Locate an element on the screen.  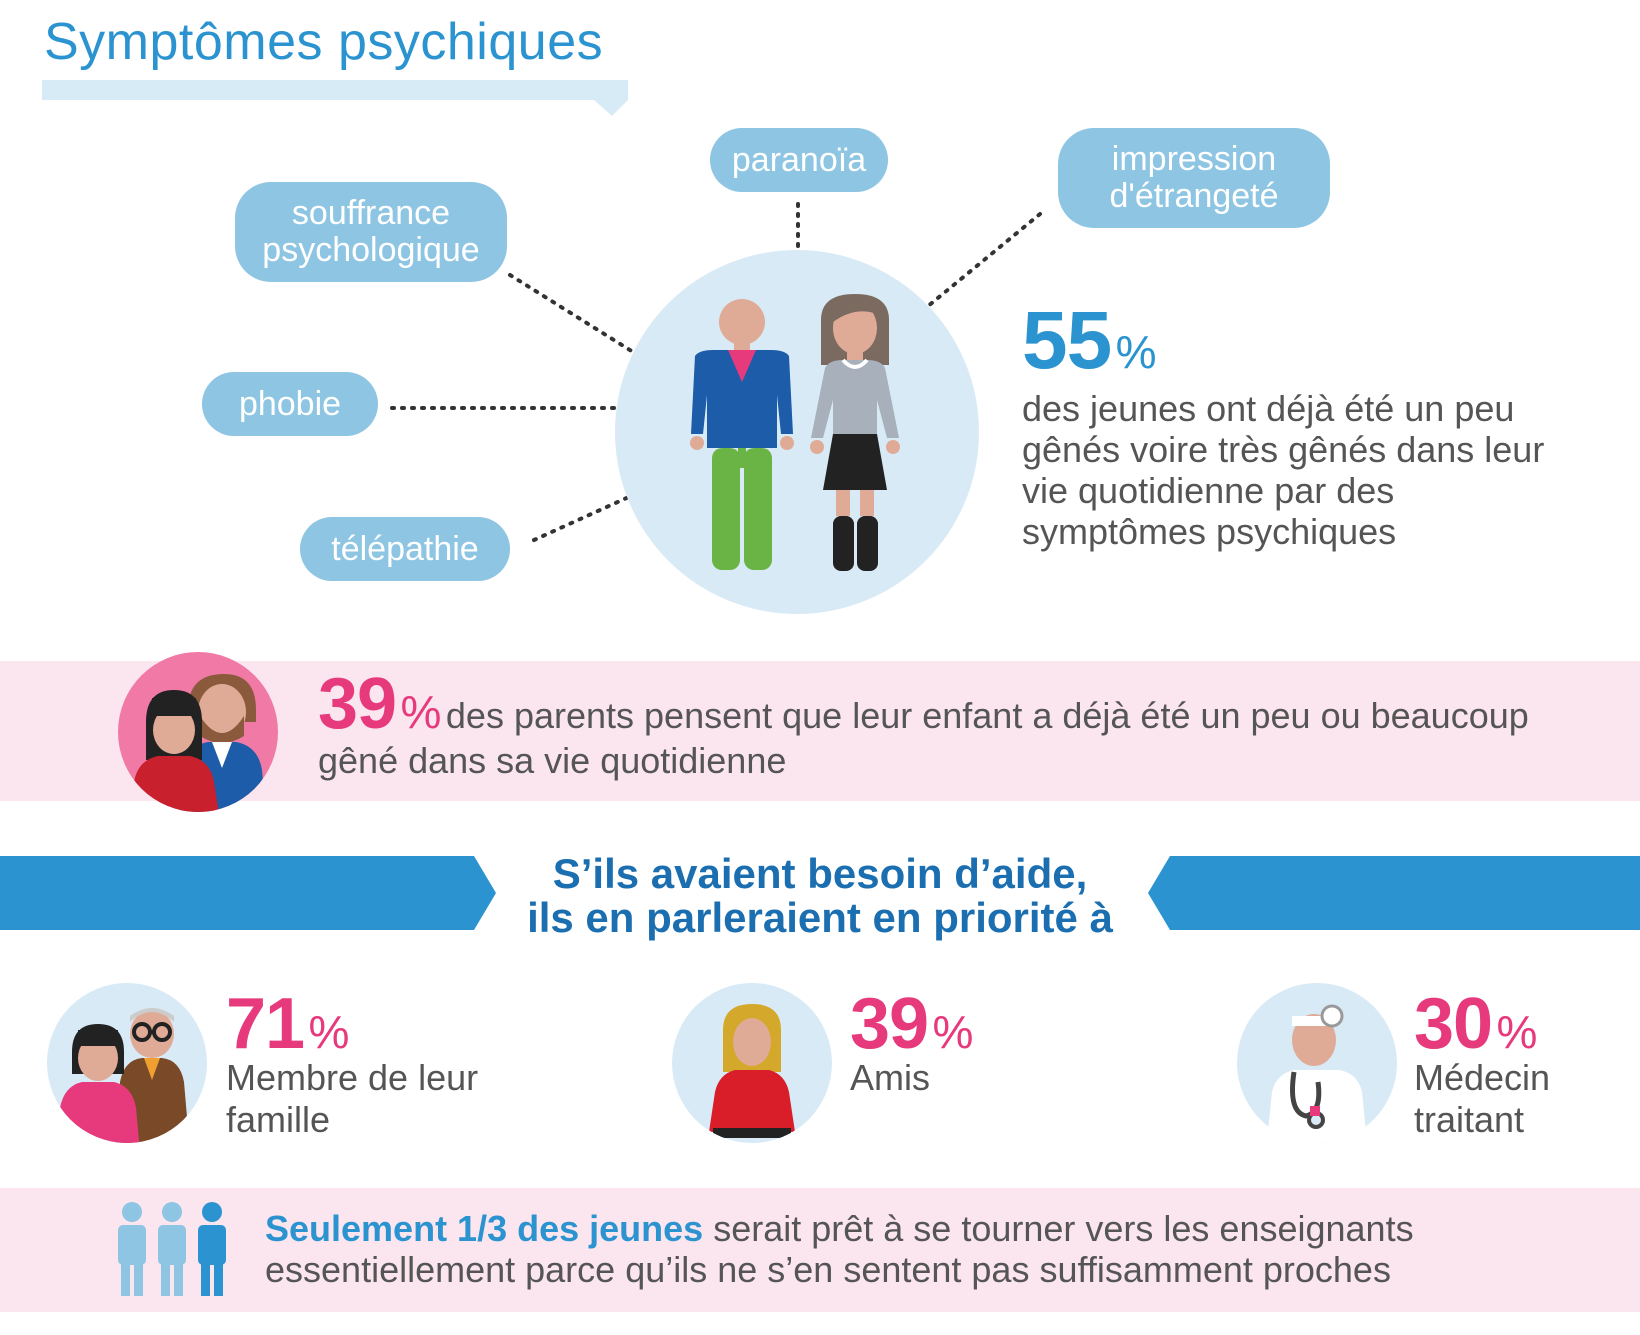
symptom-etrangete: impression d'étrangeté is located at coordinates (1194, 178).